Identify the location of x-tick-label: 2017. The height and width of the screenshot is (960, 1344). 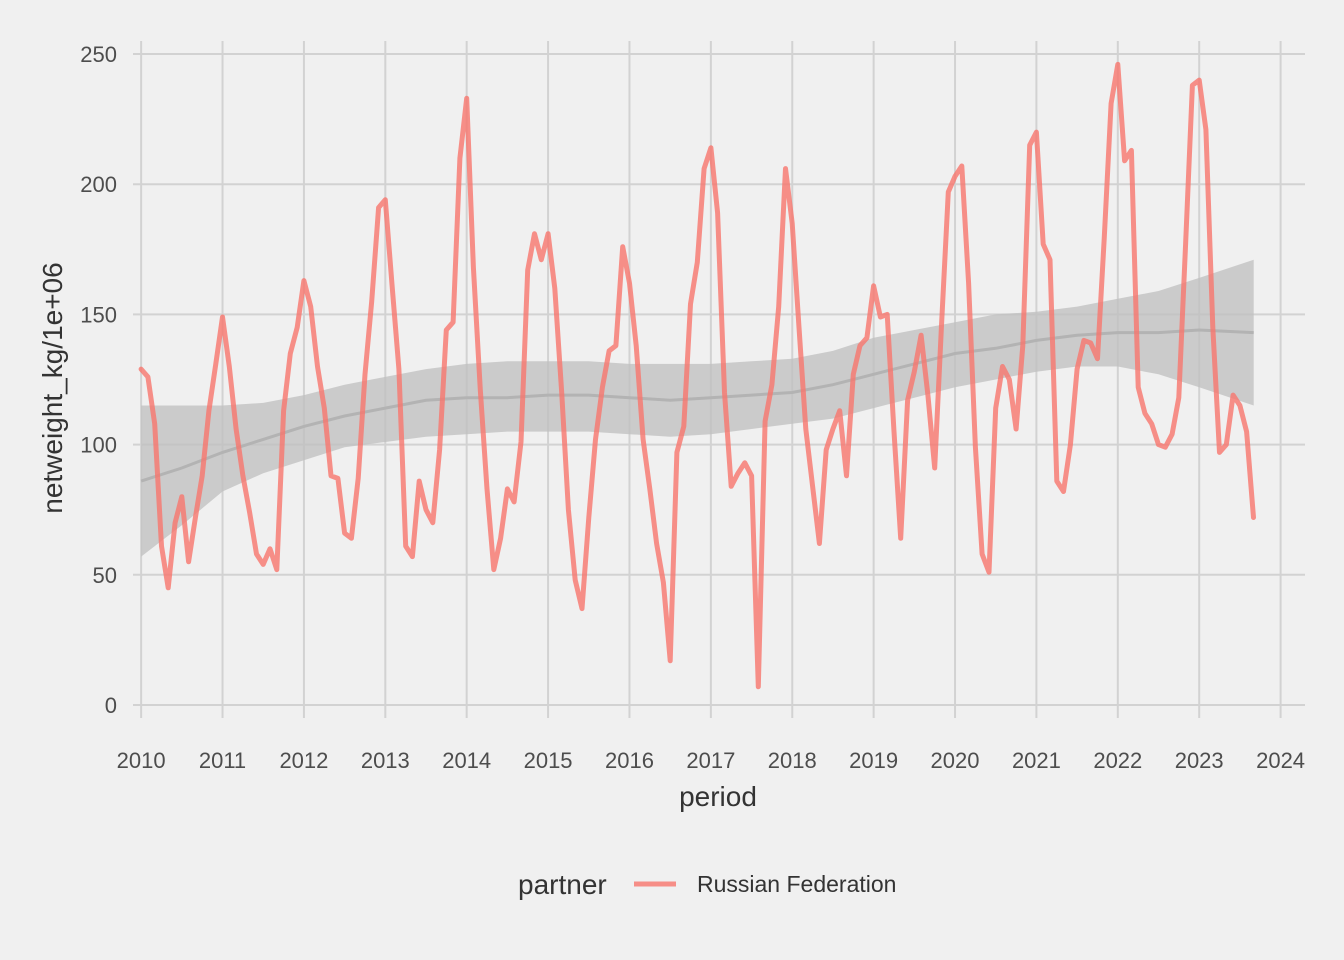
(710, 760).